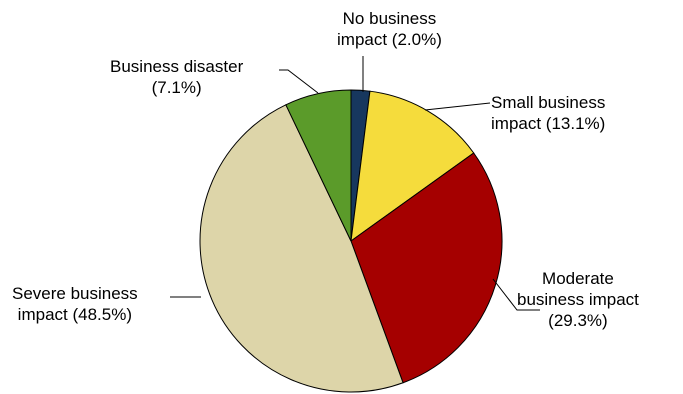 The image size is (683, 394). Describe the element at coordinates (516, 294) in the screenshot. I see `leader-moderate-business-impact` at that location.